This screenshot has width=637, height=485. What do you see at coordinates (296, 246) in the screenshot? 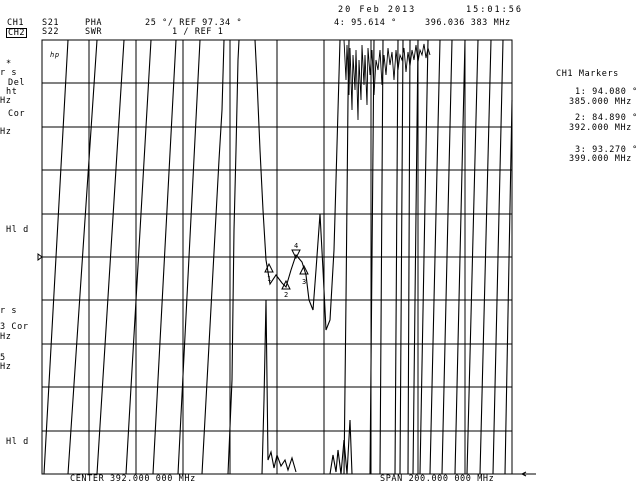
I see `marker-4-label: 4` at bounding box center [296, 246].